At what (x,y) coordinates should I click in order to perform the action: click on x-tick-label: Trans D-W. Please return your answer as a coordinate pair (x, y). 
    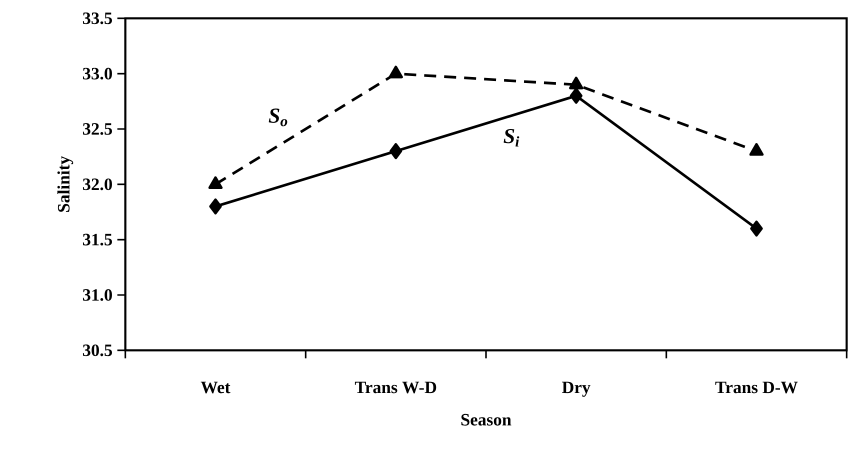
    Looking at the image, I should click on (756, 388).